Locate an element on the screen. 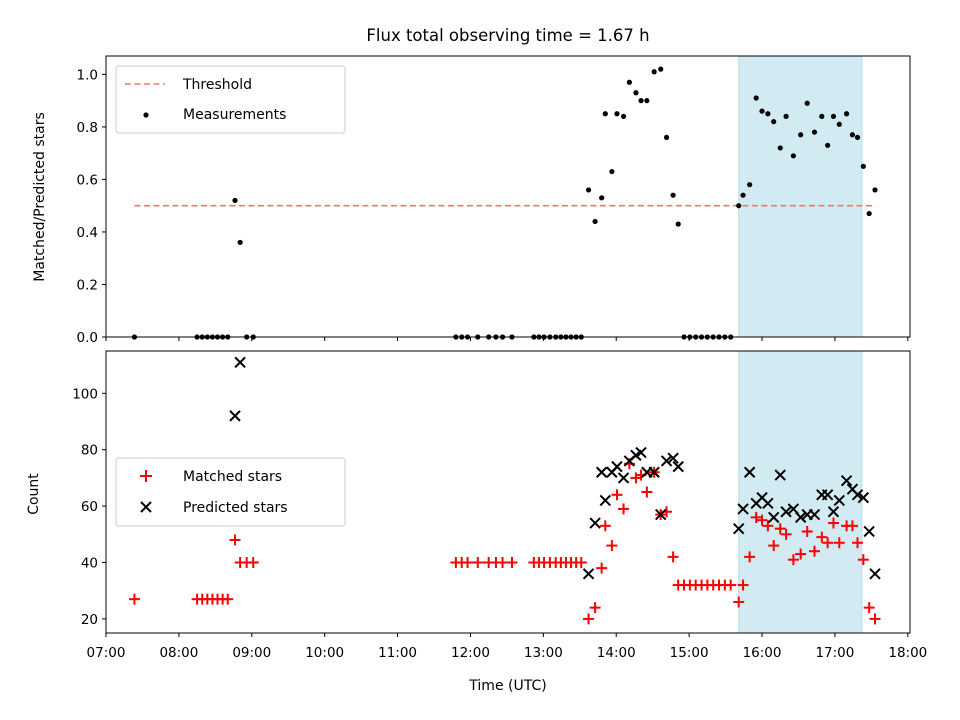 This screenshot has height=720, width=960. bottom-ytick-label: 100 is located at coordinates (85, 394).